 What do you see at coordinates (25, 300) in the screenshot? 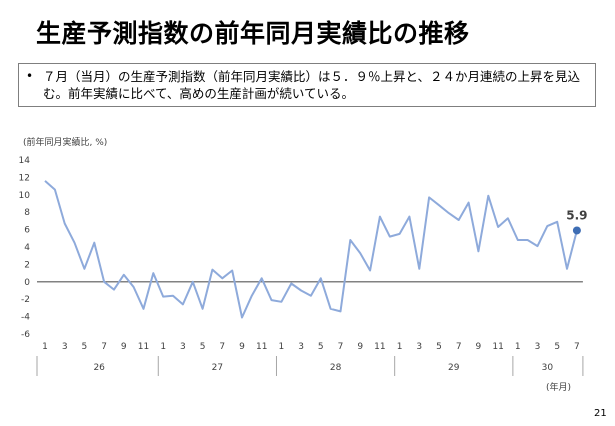
I see `y-tick-label: -2` at bounding box center [25, 300].